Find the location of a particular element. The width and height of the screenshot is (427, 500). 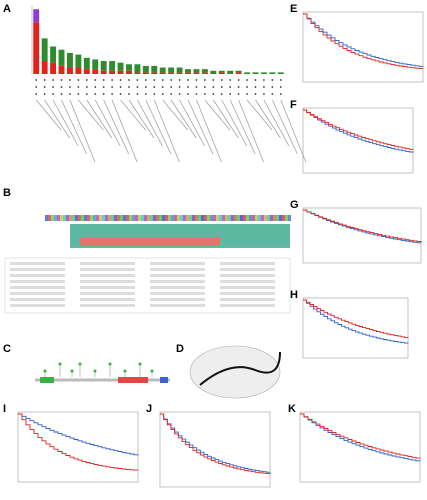

panel-label: I is located at coordinates (4, 409).